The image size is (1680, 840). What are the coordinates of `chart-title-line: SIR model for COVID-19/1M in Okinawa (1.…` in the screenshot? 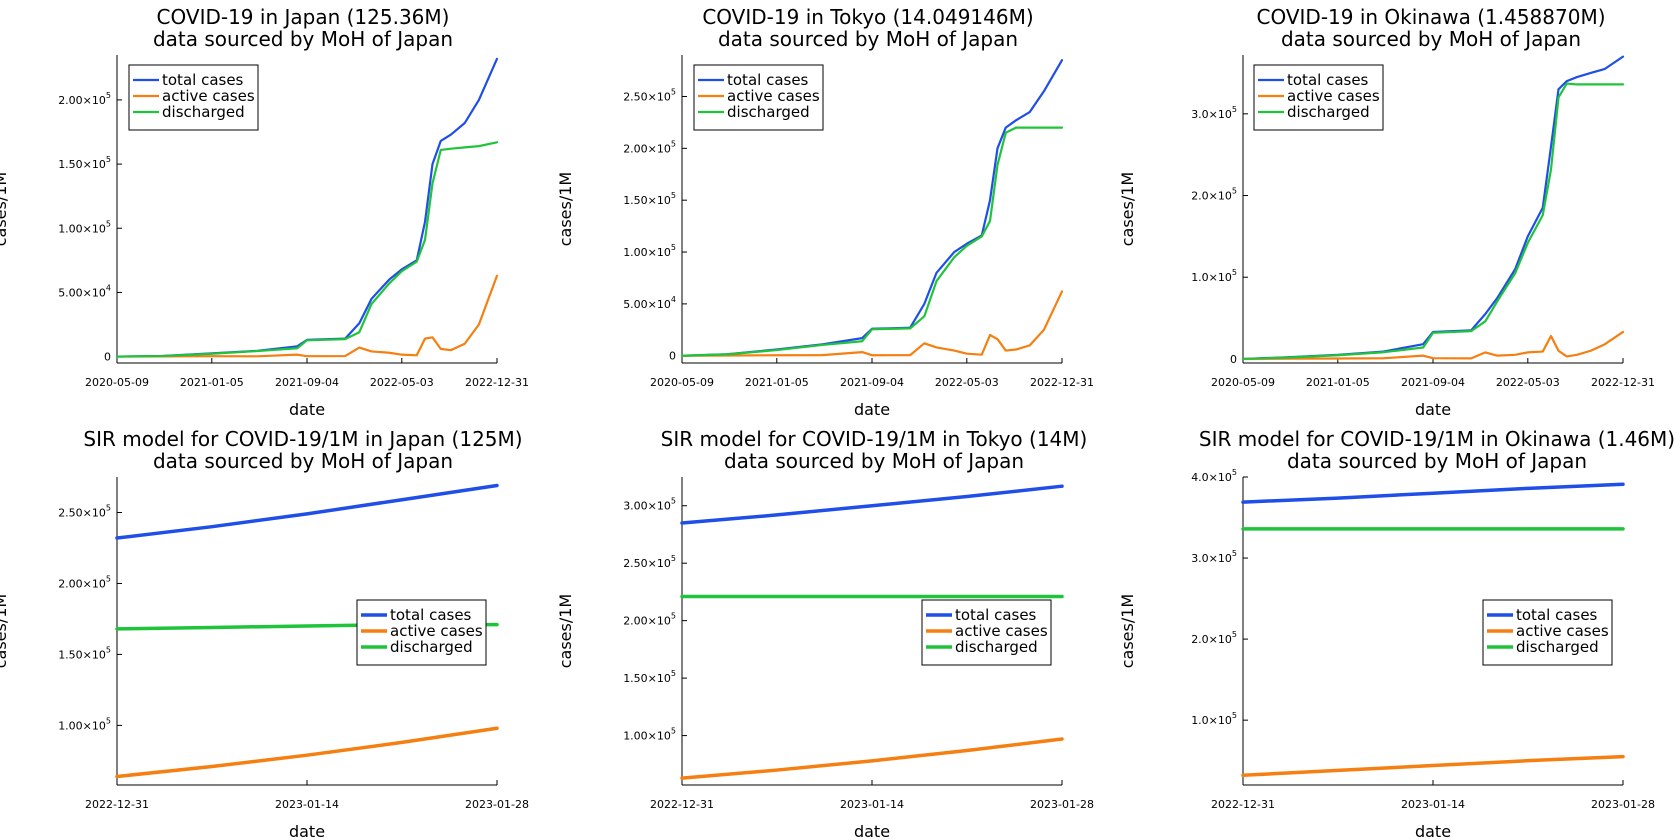 It's located at (1437, 439).